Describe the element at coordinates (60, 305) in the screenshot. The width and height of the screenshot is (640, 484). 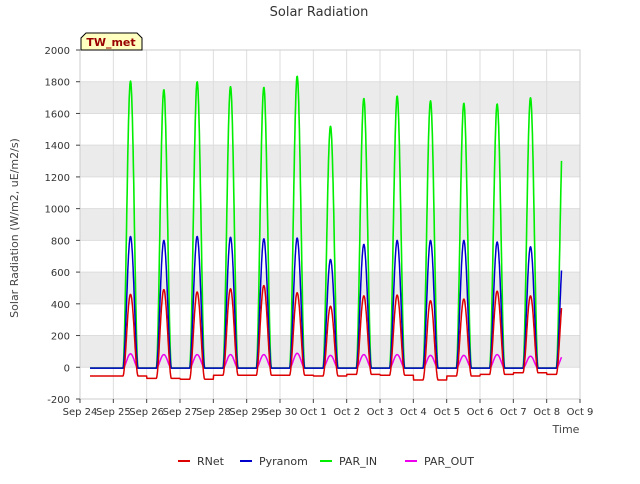
I see `y-tick-label: 400` at that location.